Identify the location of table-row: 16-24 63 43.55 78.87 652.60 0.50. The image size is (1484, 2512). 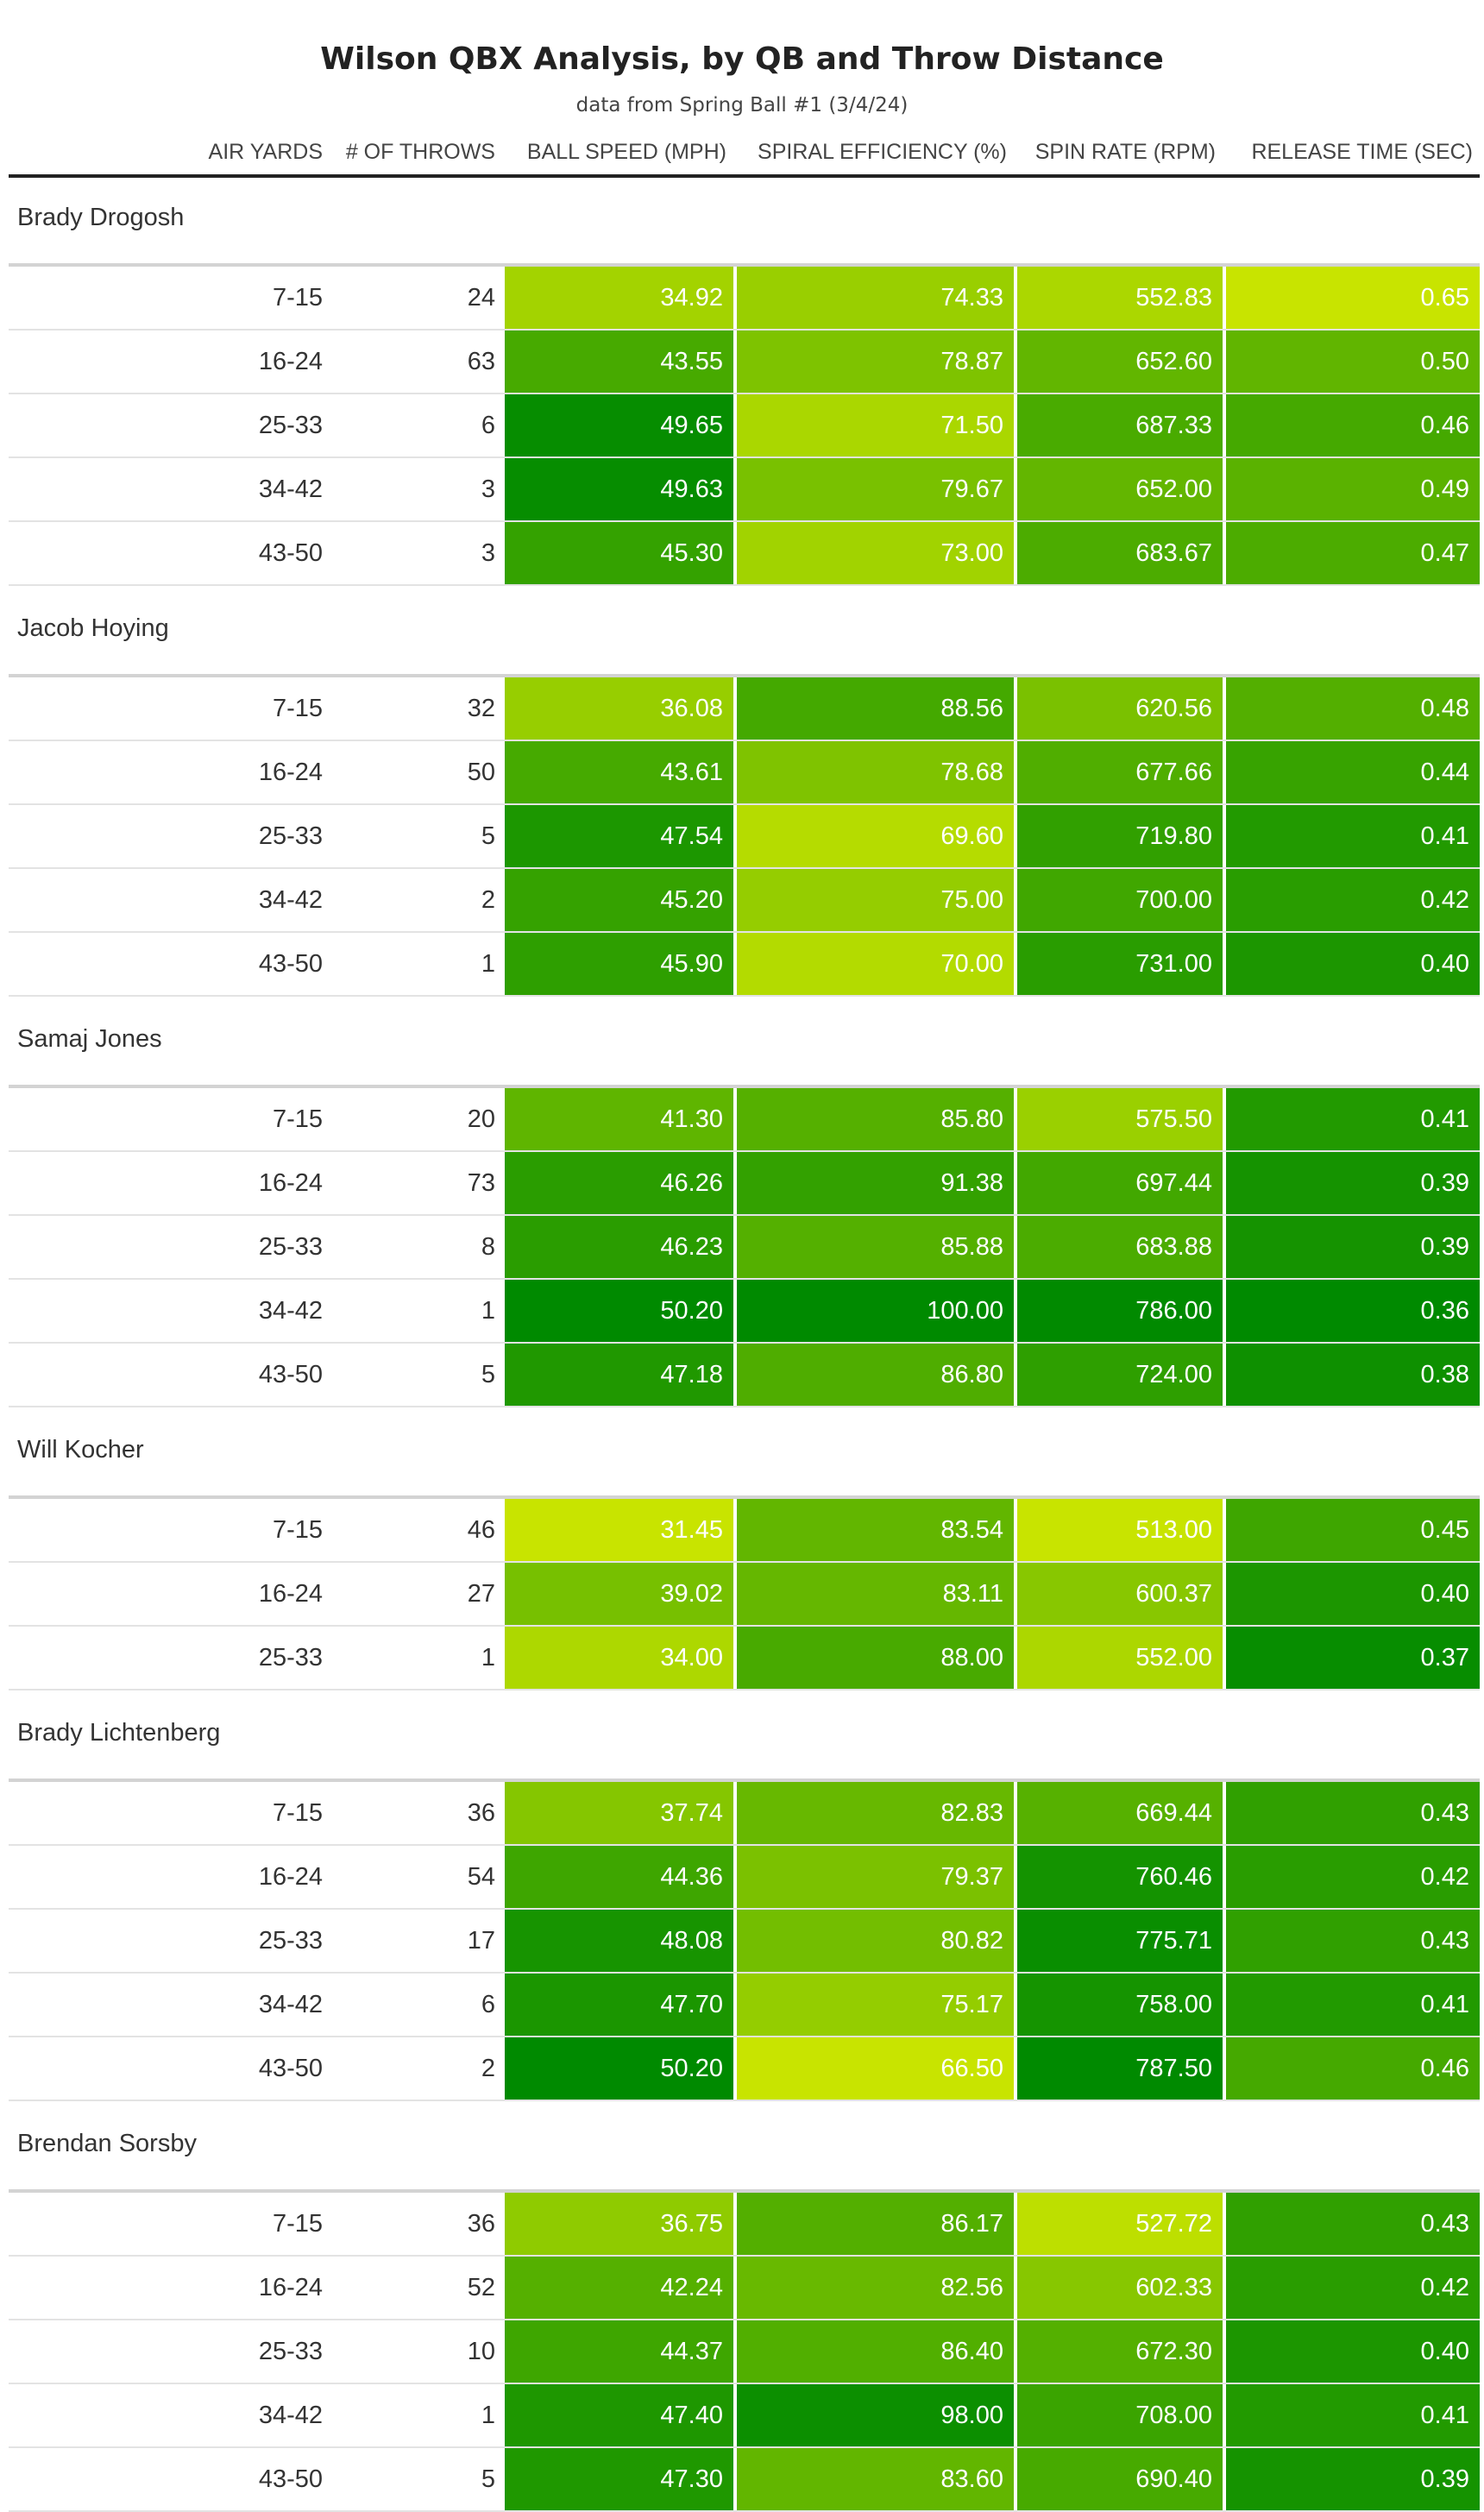
(744, 362).